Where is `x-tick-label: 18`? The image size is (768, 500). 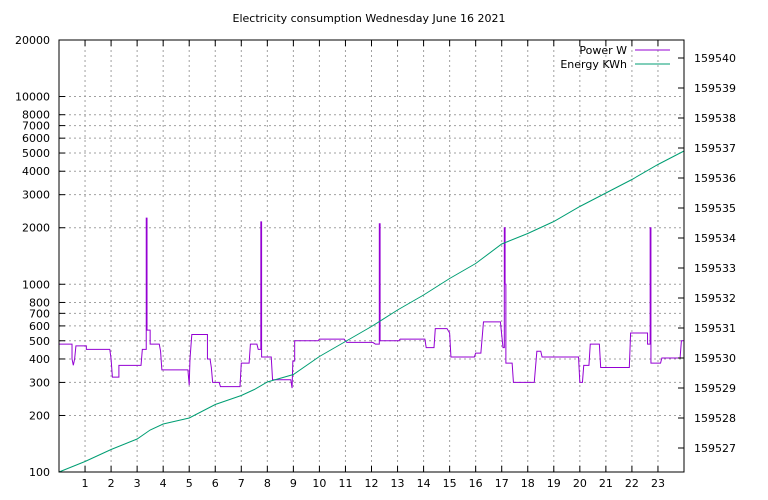
x-tick-label: 18 is located at coordinates (528, 483).